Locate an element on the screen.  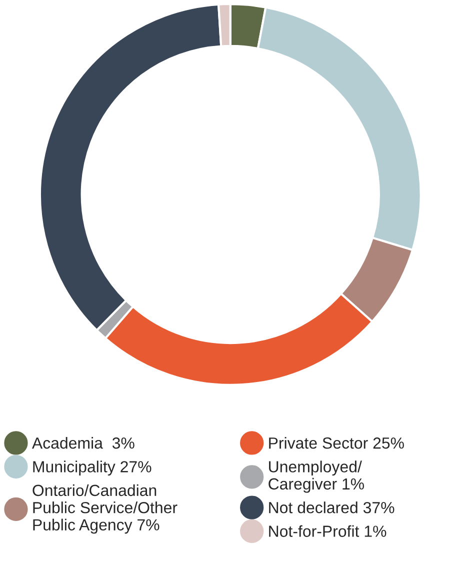
legend-label: Ontario/Canadian Public Service/Other Public Agency 7% is located at coordinates (105, 509).